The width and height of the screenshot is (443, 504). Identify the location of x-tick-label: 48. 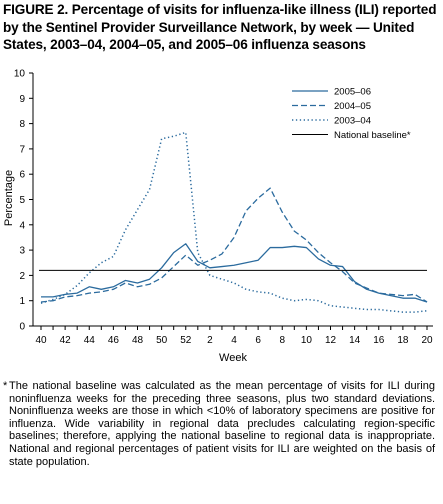
(138, 340).